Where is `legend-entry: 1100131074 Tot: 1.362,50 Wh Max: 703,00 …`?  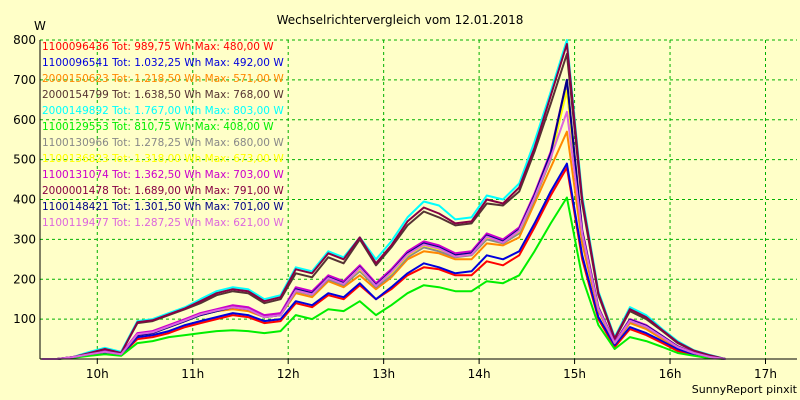
legend-entry: 1100131074 Tot: 1.362,50 Wh Max: 703,00 … is located at coordinates (163, 175).